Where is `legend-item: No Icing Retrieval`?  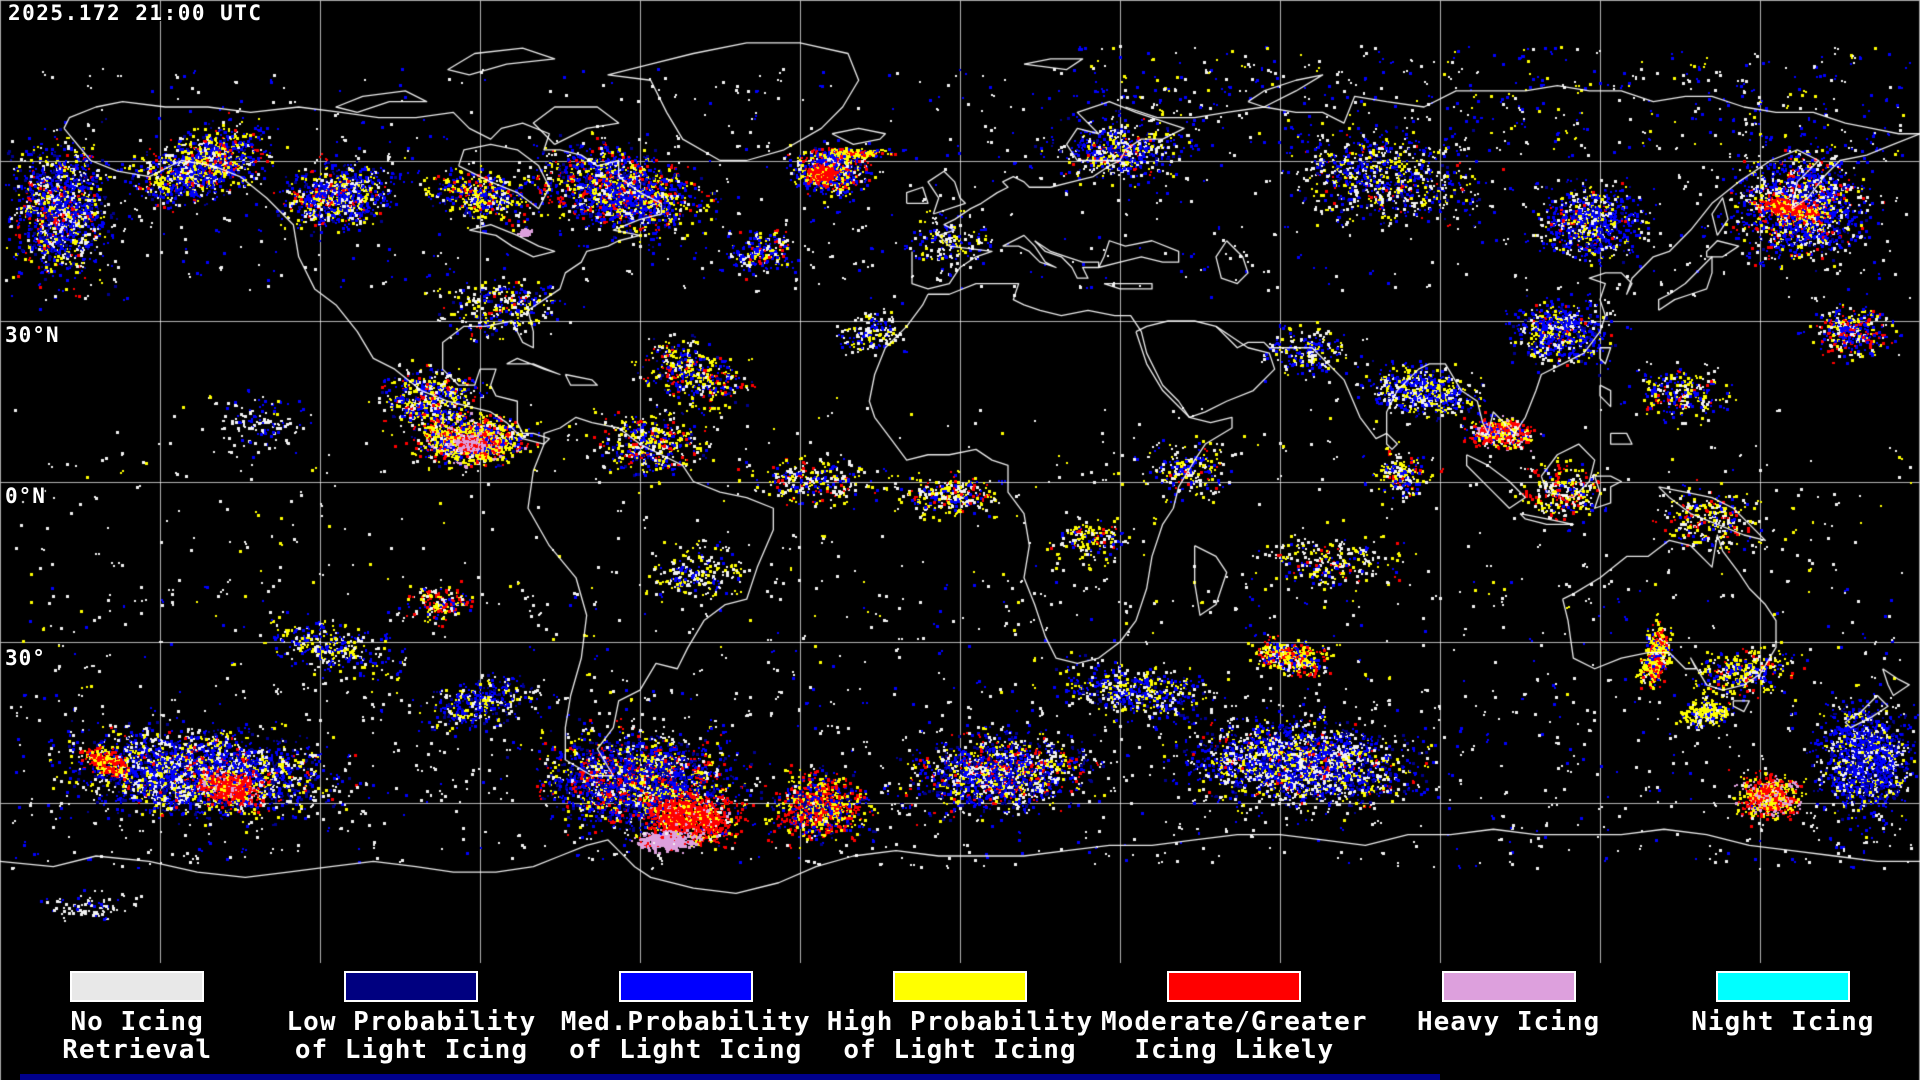 legend-item: No Icing Retrieval is located at coordinates (137, 1017).